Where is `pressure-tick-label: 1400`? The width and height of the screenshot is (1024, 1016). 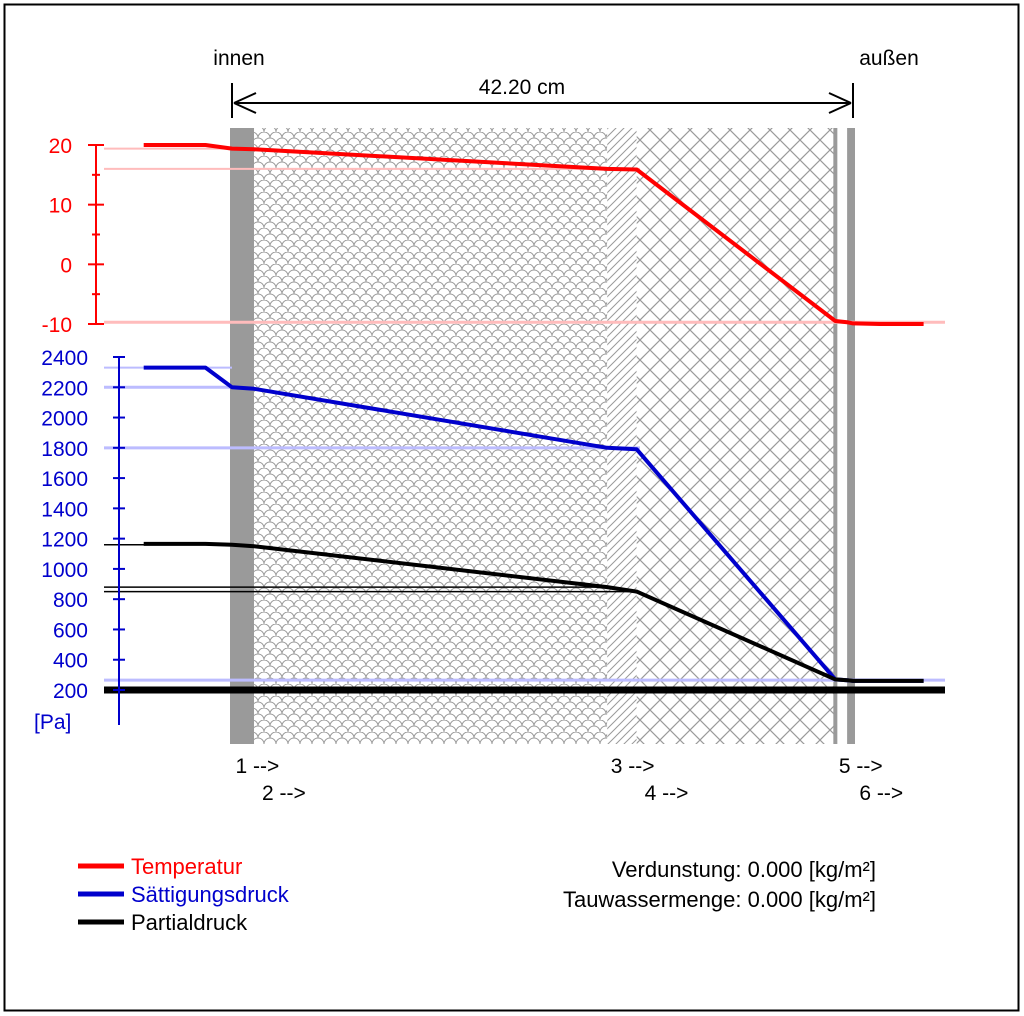
pressure-tick-label: 1400 is located at coordinates (64, 509).